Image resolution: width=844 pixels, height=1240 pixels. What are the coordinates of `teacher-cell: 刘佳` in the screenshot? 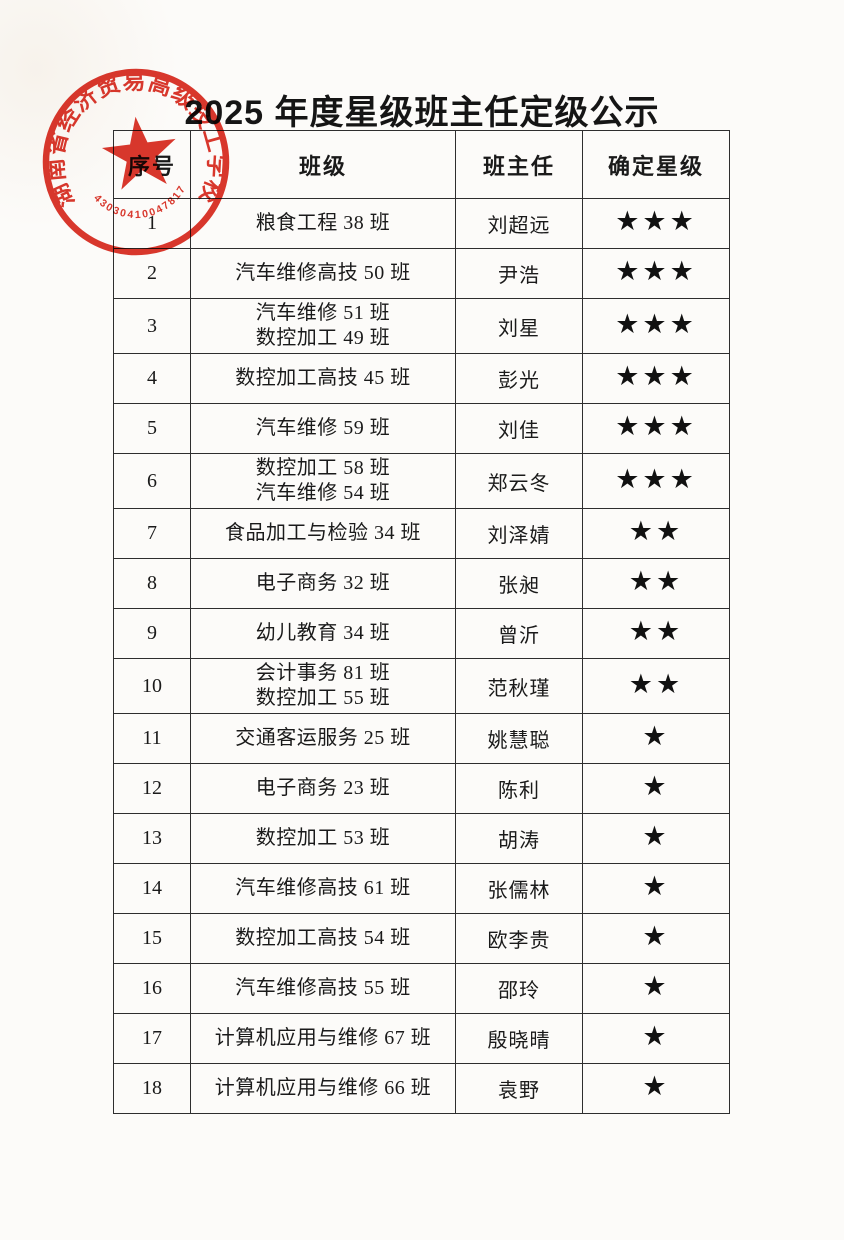 It's located at (519, 428).